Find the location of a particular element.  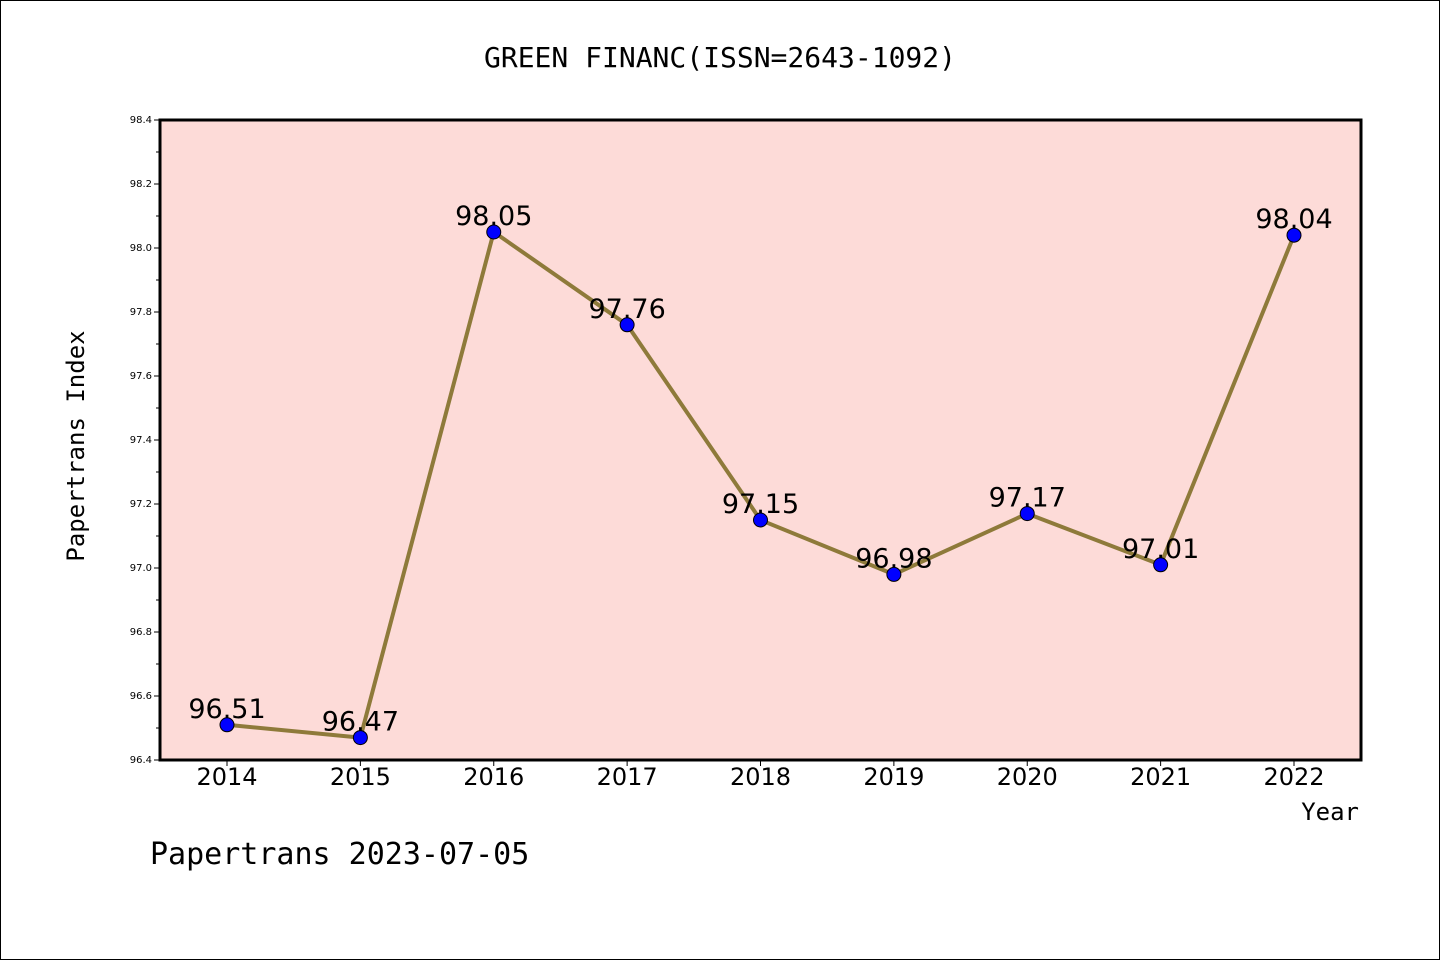

data-point-2014 is located at coordinates (227, 725).